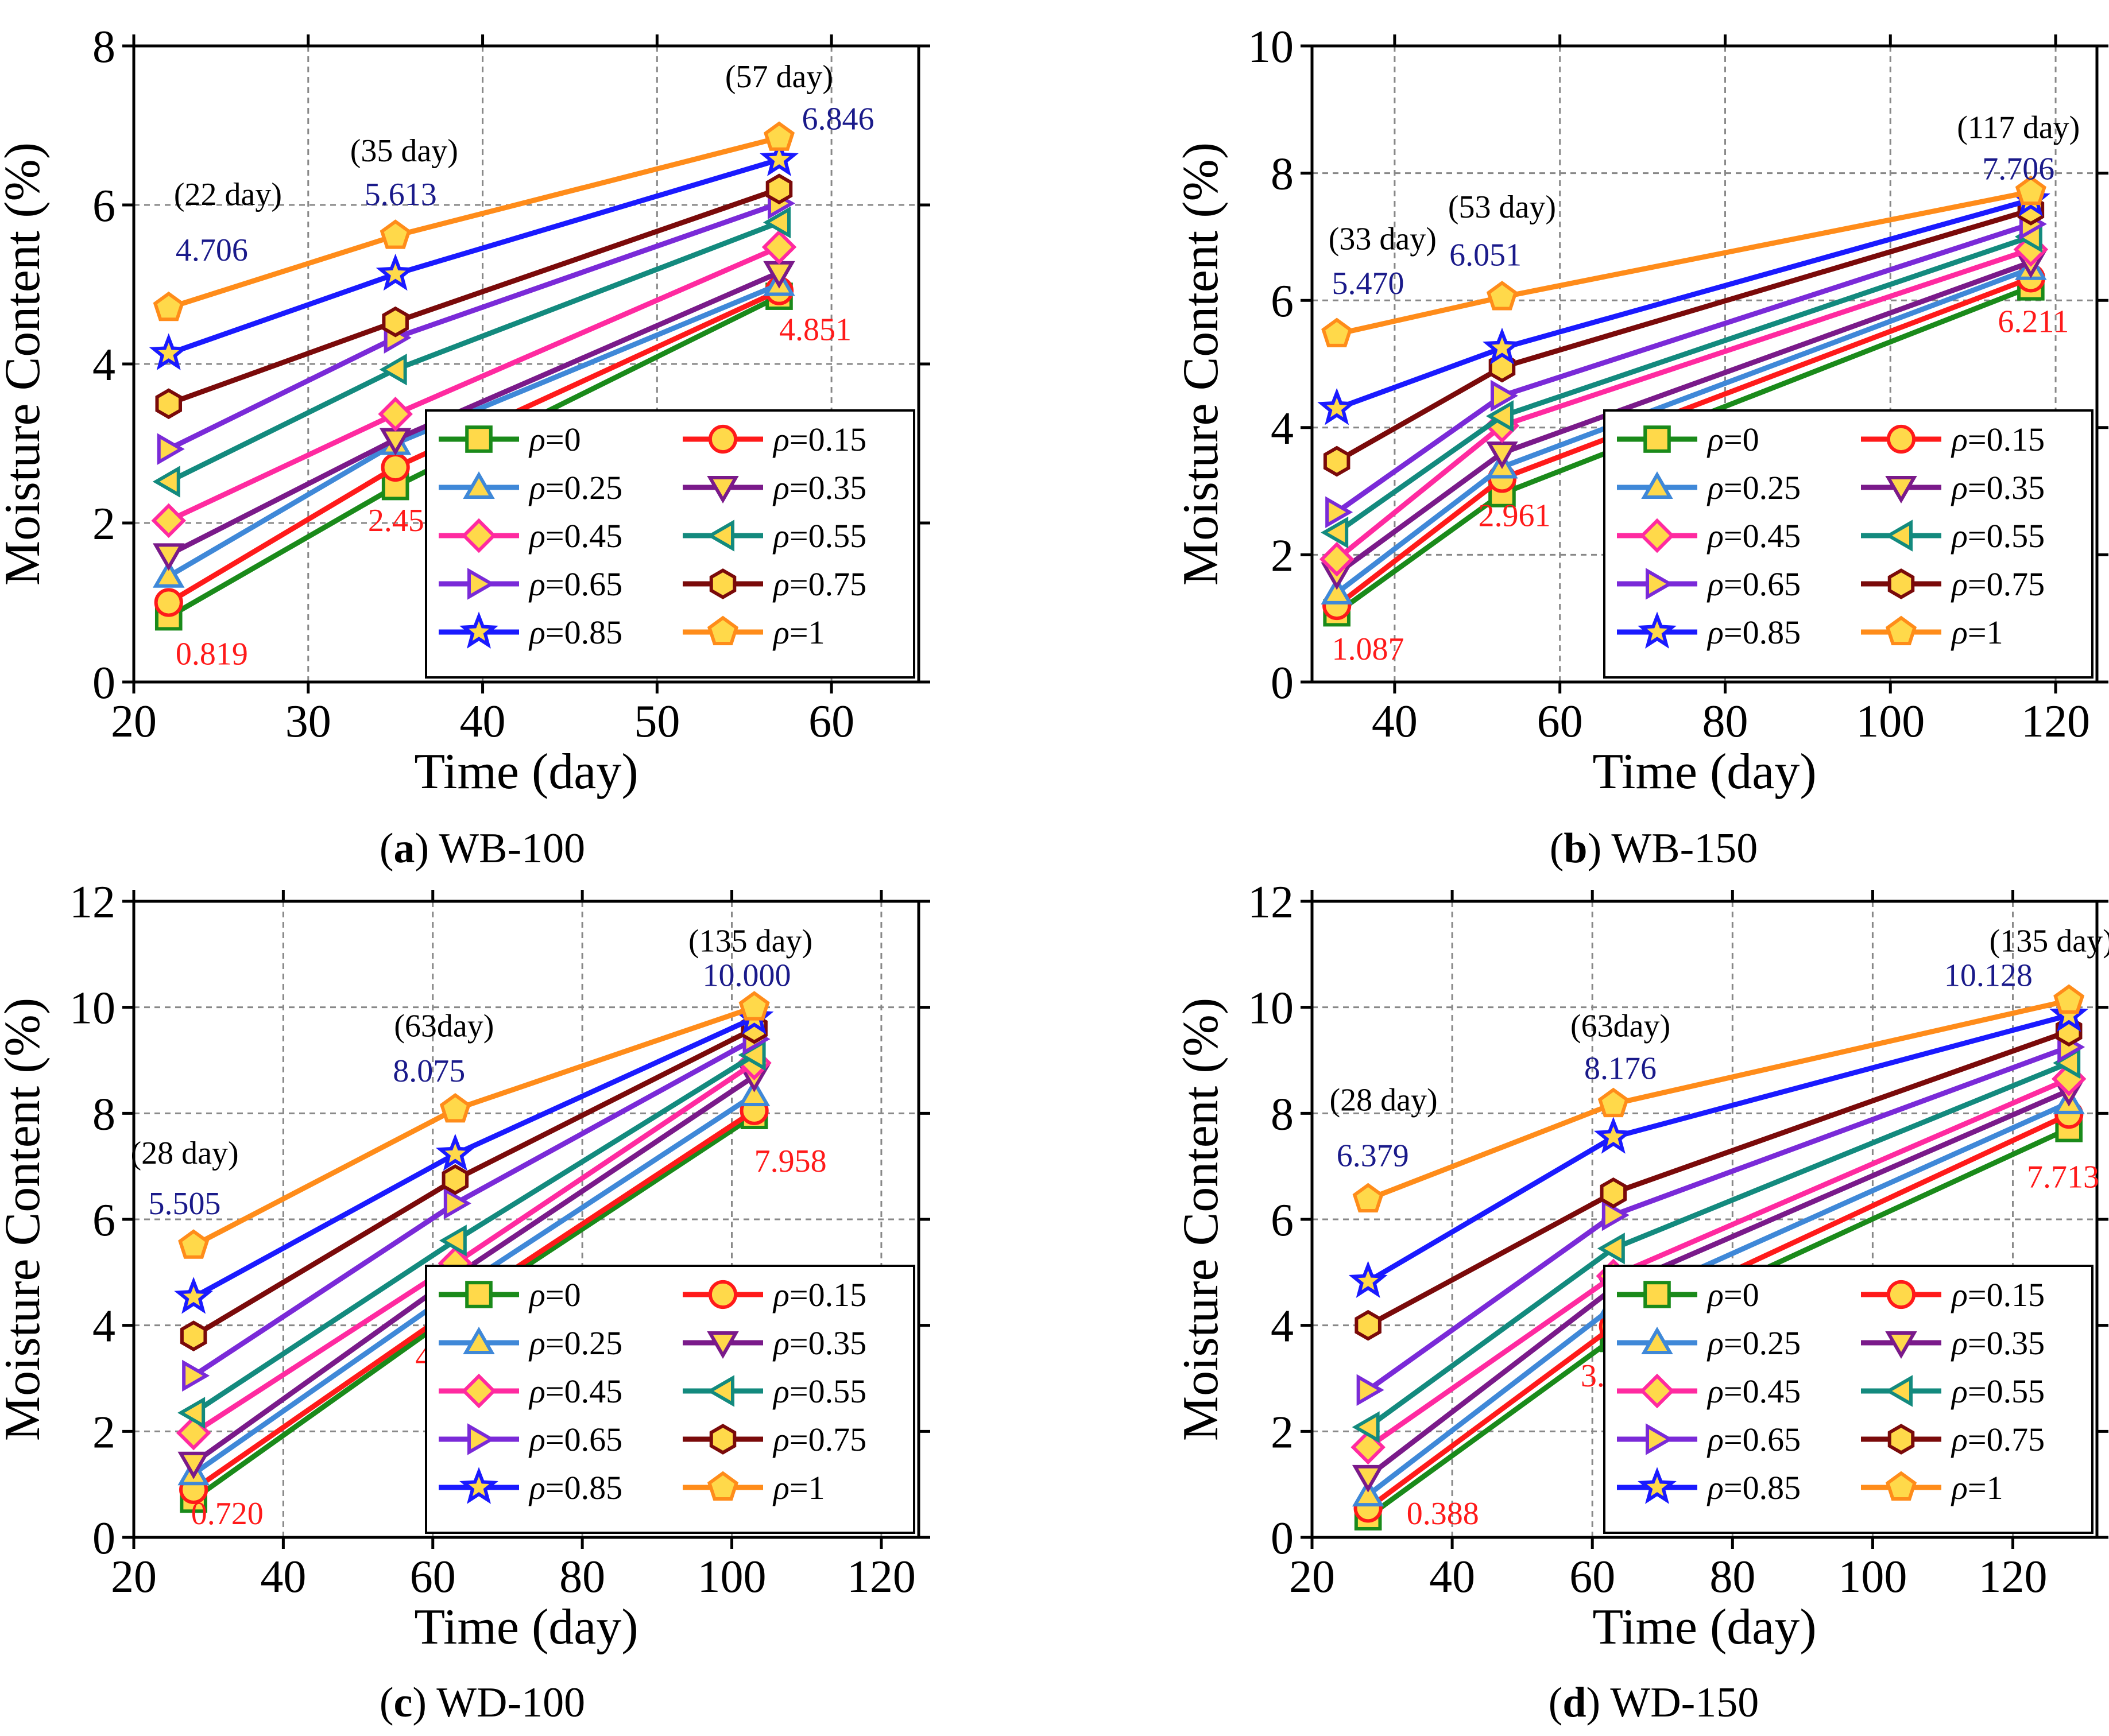 This screenshot has height=1736, width=2109. Describe the element at coordinates (779, 77) in the screenshot. I see `annotation: (57 day)` at that location.